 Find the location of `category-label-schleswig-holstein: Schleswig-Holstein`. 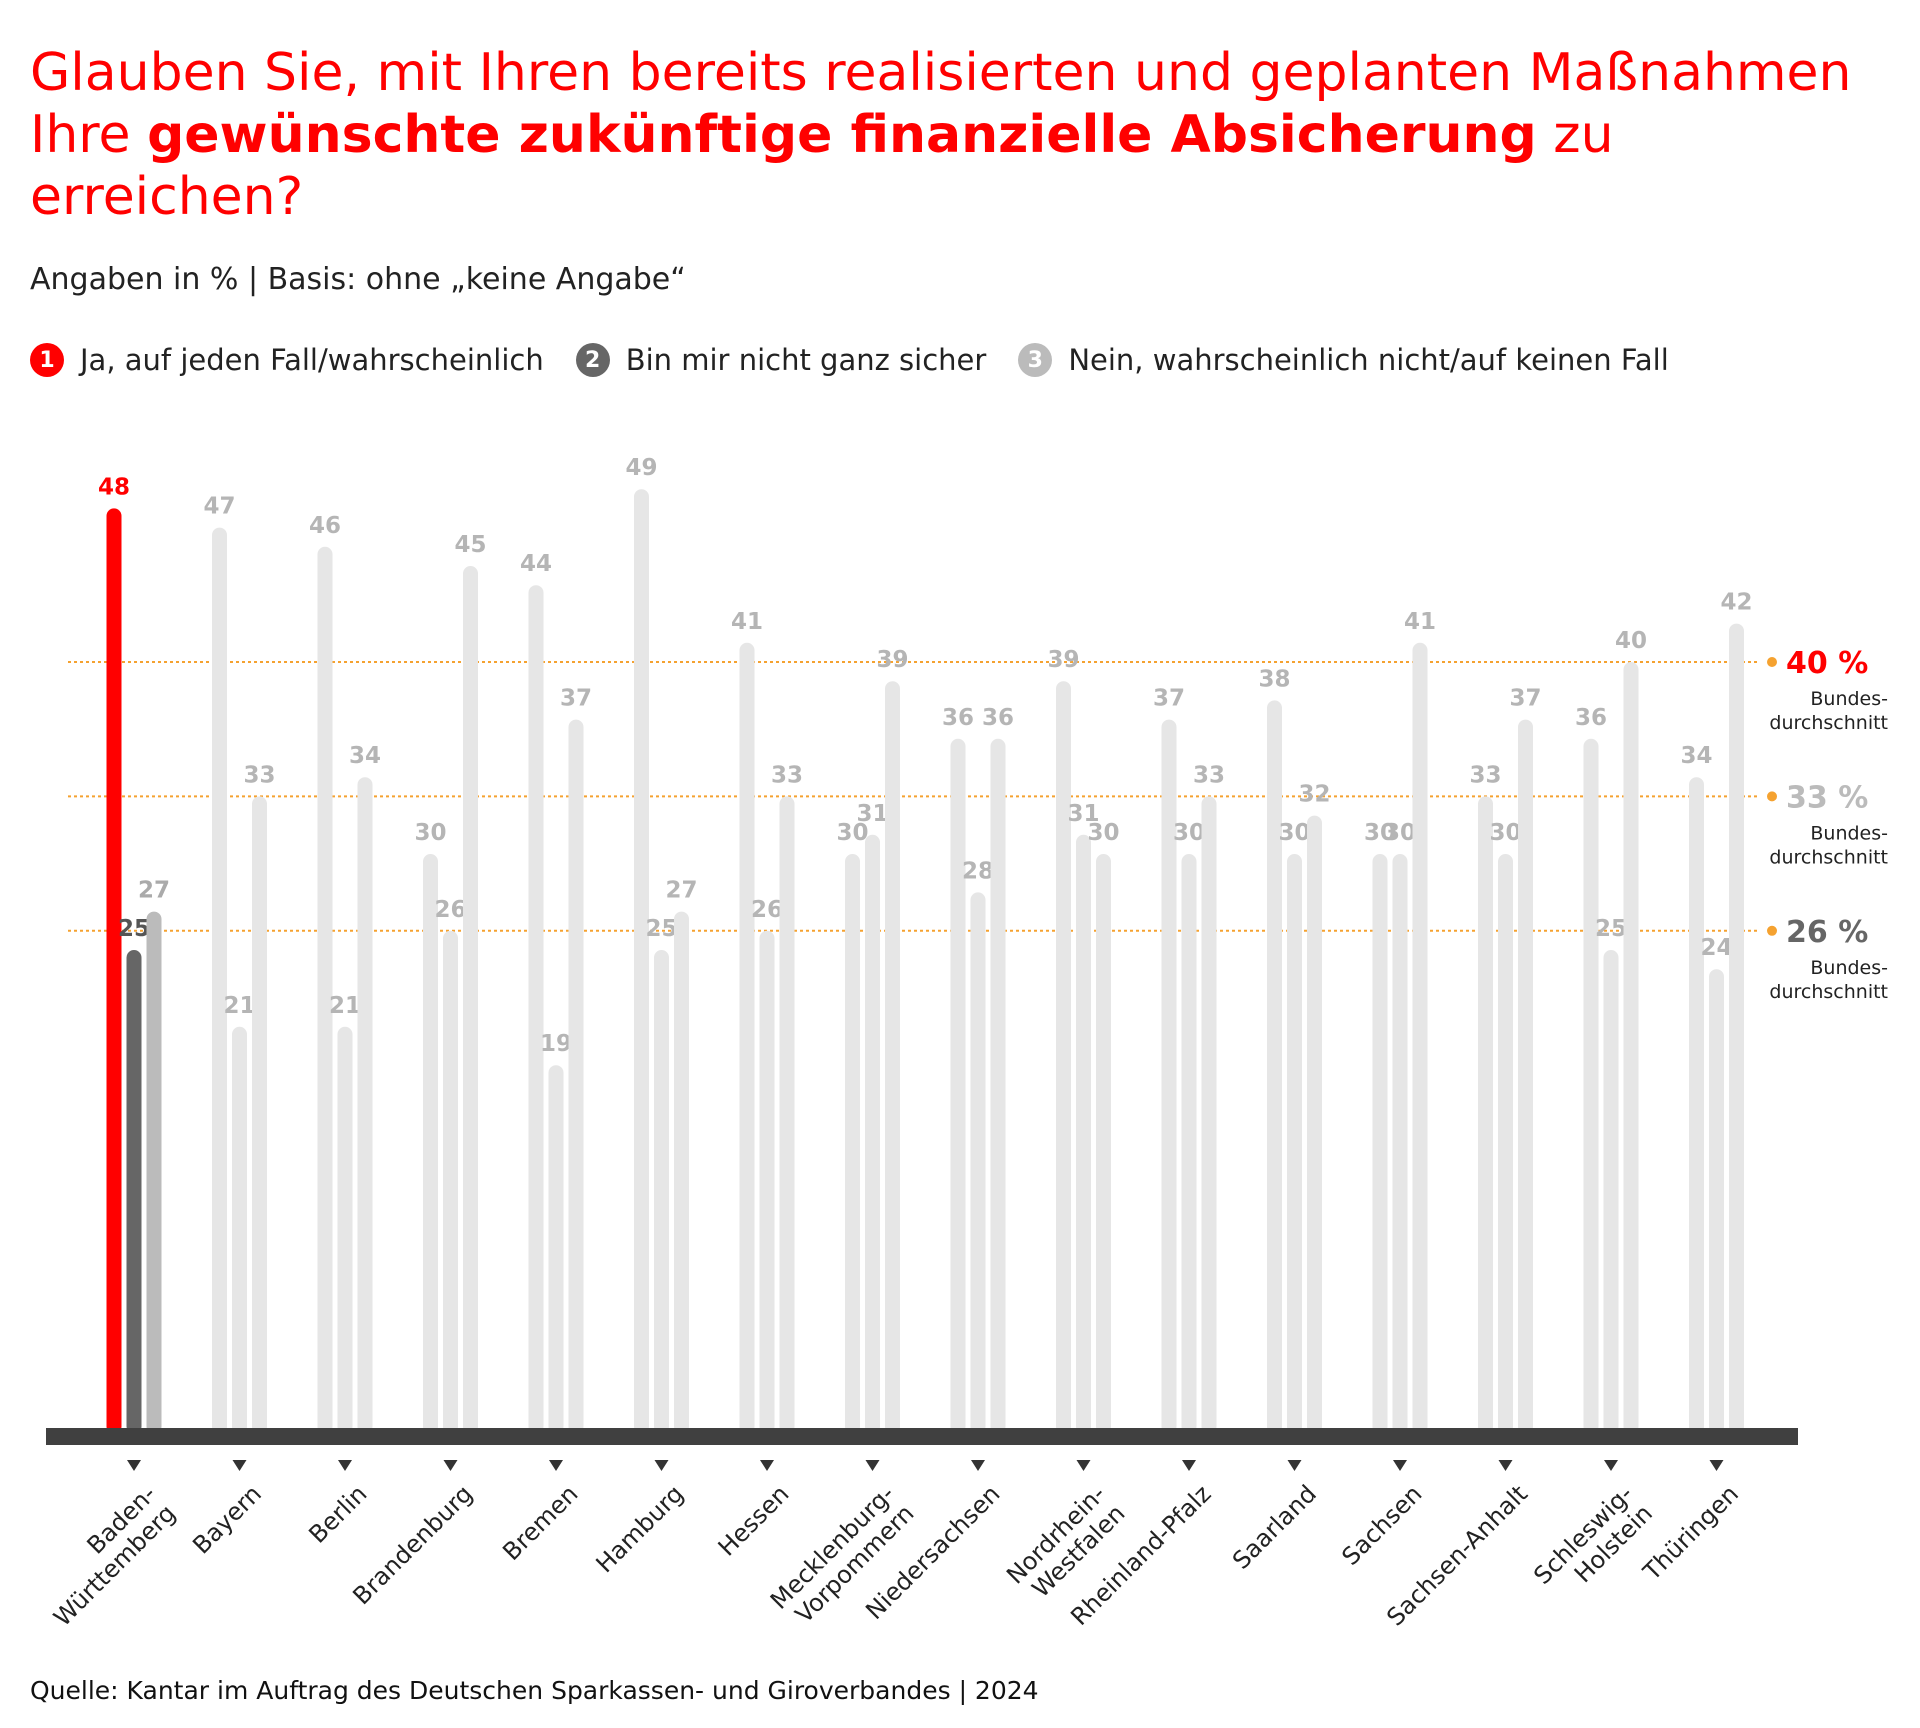

category-label-schleswig-holstein: Schleswig-Holstein is located at coordinates (1593, 1545).